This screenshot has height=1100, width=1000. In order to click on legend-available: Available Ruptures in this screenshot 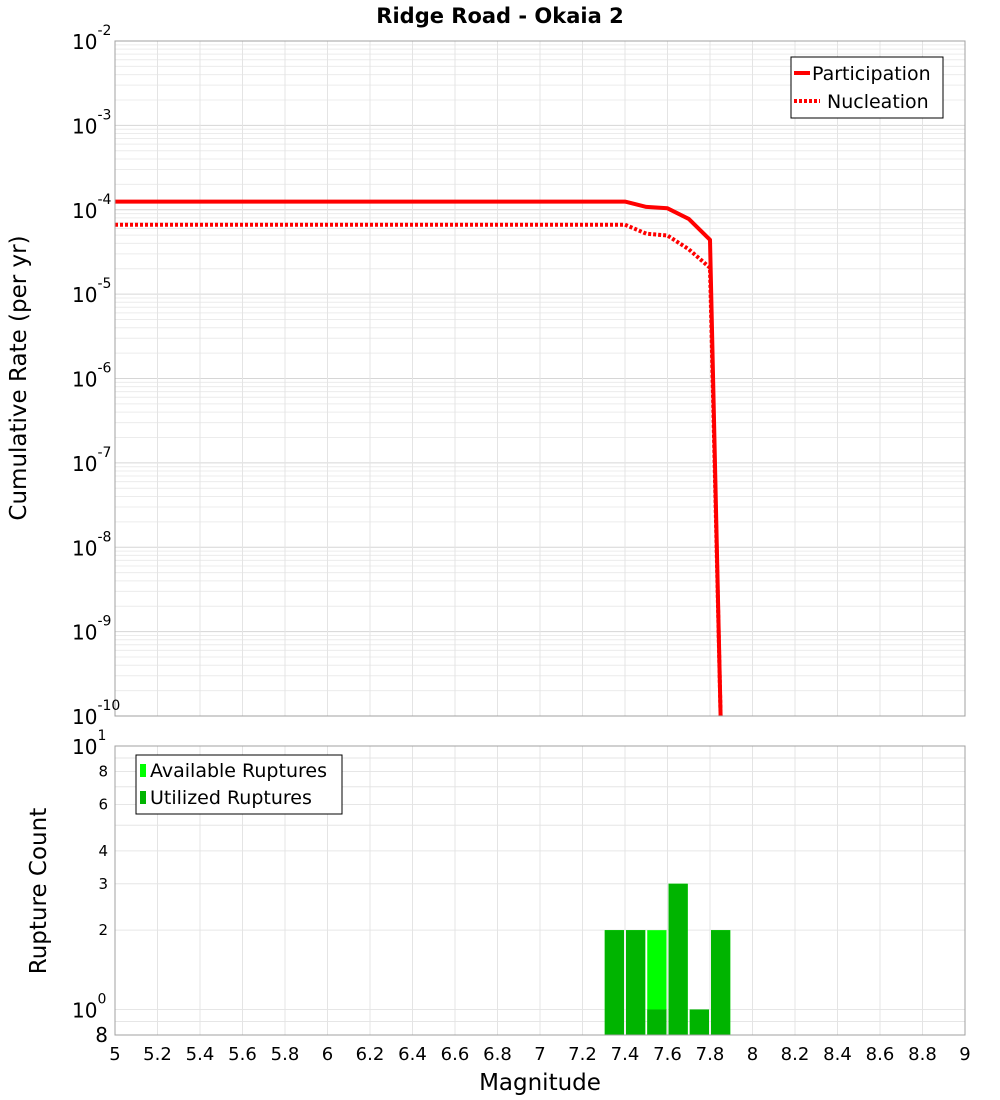, I will do `click(238, 771)`.